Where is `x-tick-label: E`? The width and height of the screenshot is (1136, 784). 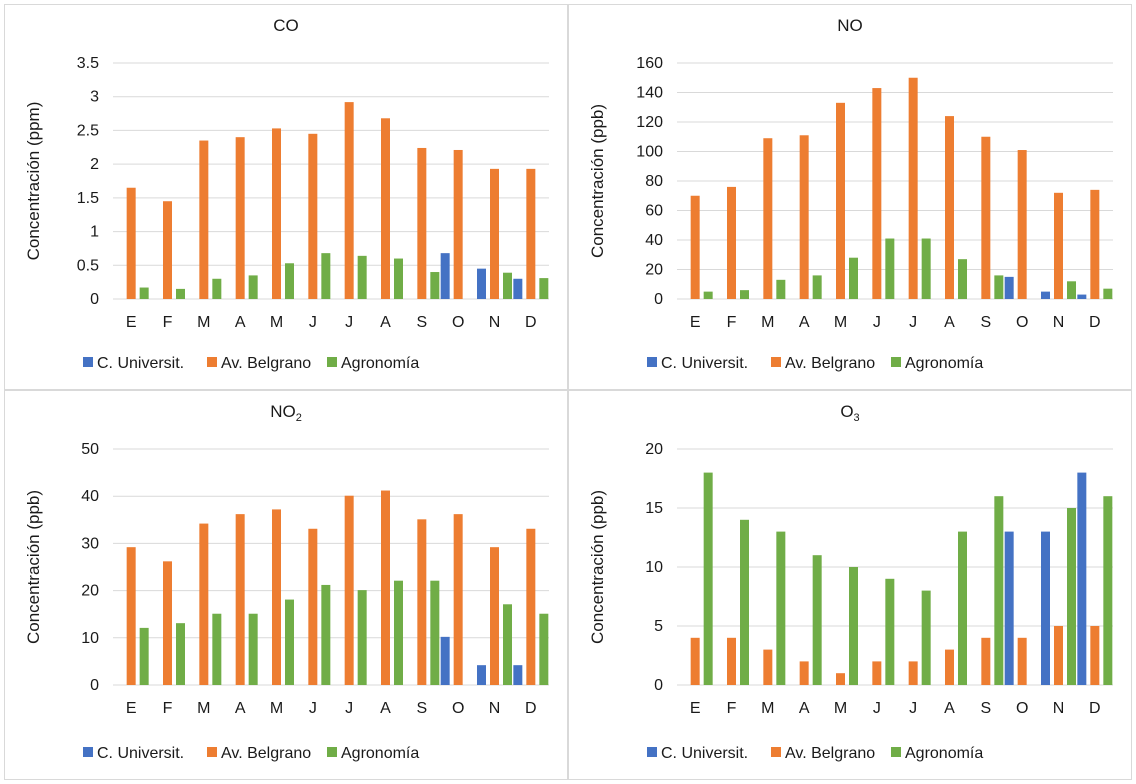 x-tick-label: E is located at coordinates (695, 708).